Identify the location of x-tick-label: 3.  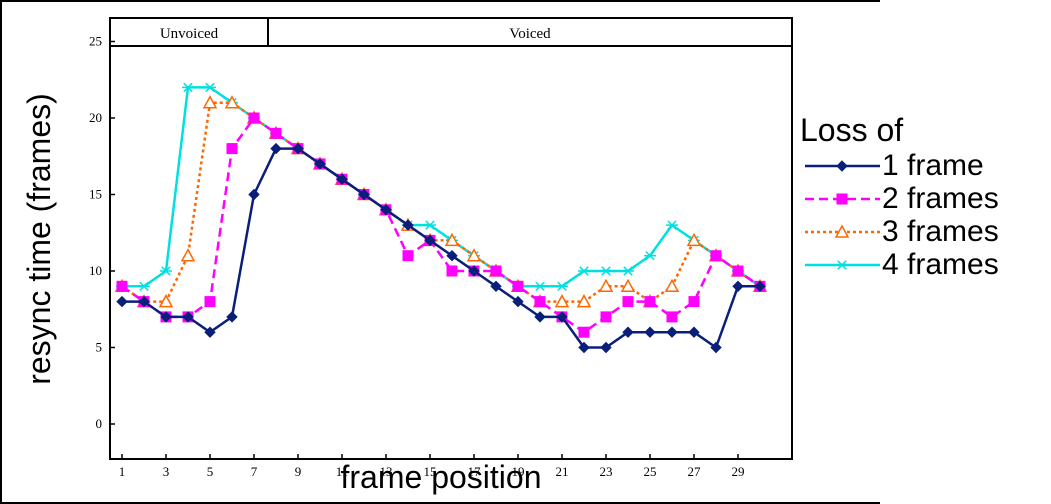
(166, 471).